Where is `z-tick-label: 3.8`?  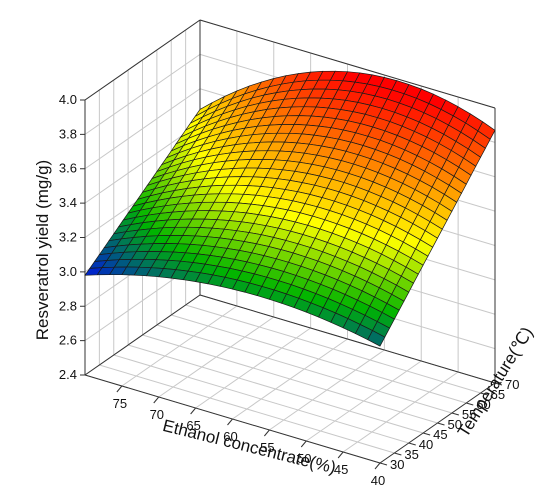
z-tick-label: 3.8 is located at coordinates (68, 133).